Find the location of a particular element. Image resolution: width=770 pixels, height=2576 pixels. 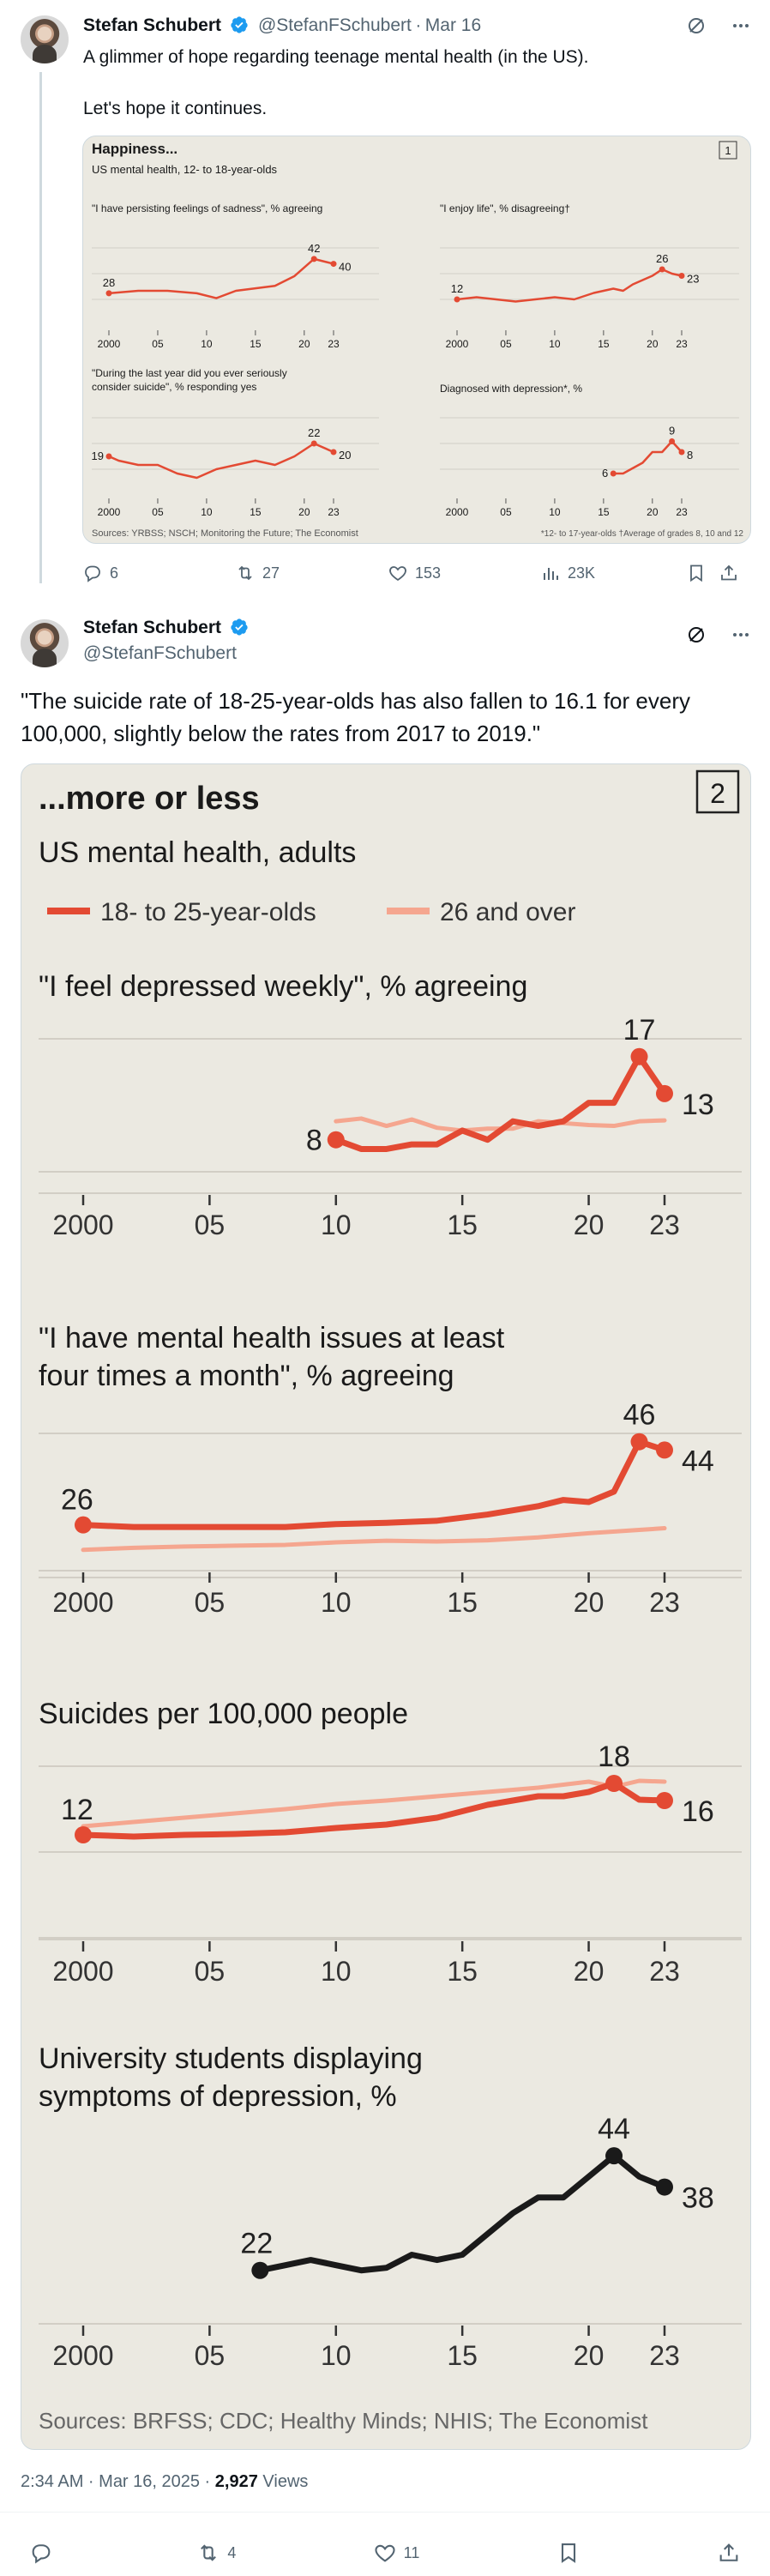

repost-count: 27 is located at coordinates (271, 573).